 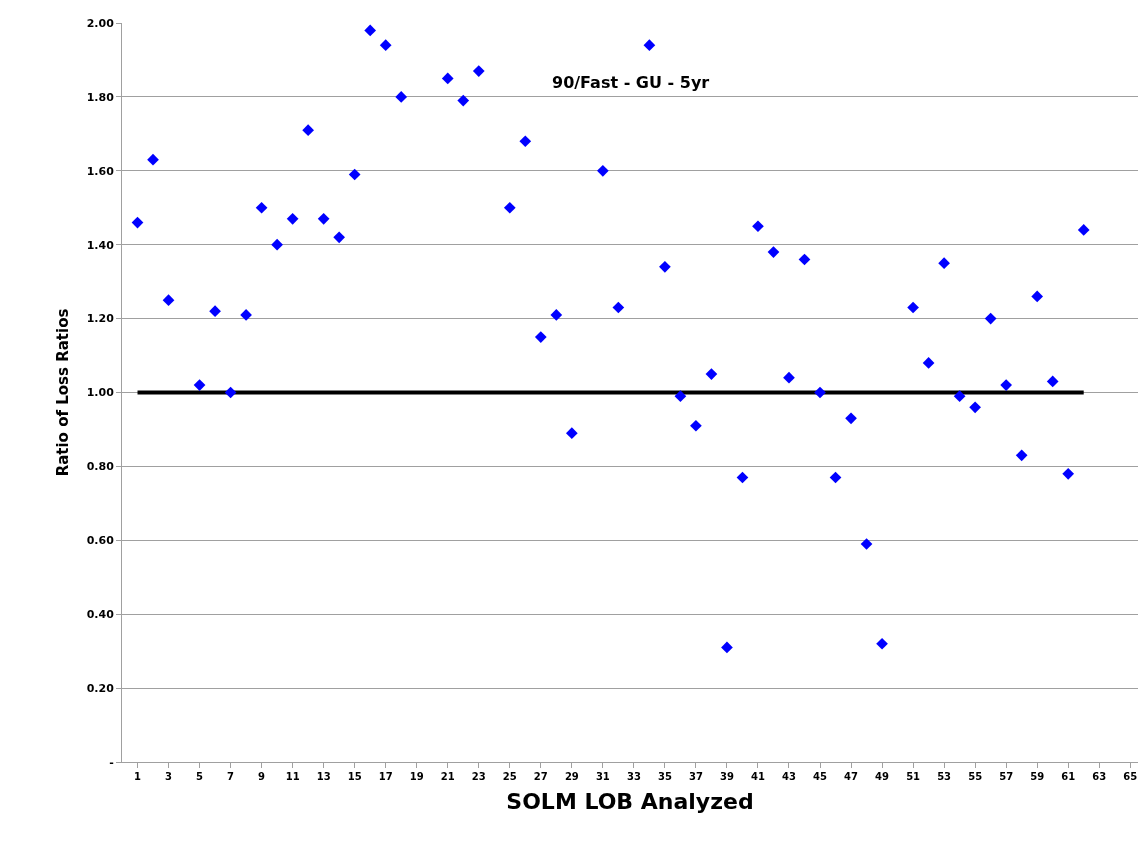 What do you see at coordinates (913, 776) in the screenshot?
I see `x-tick-label: 51` at bounding box center [913, 776].